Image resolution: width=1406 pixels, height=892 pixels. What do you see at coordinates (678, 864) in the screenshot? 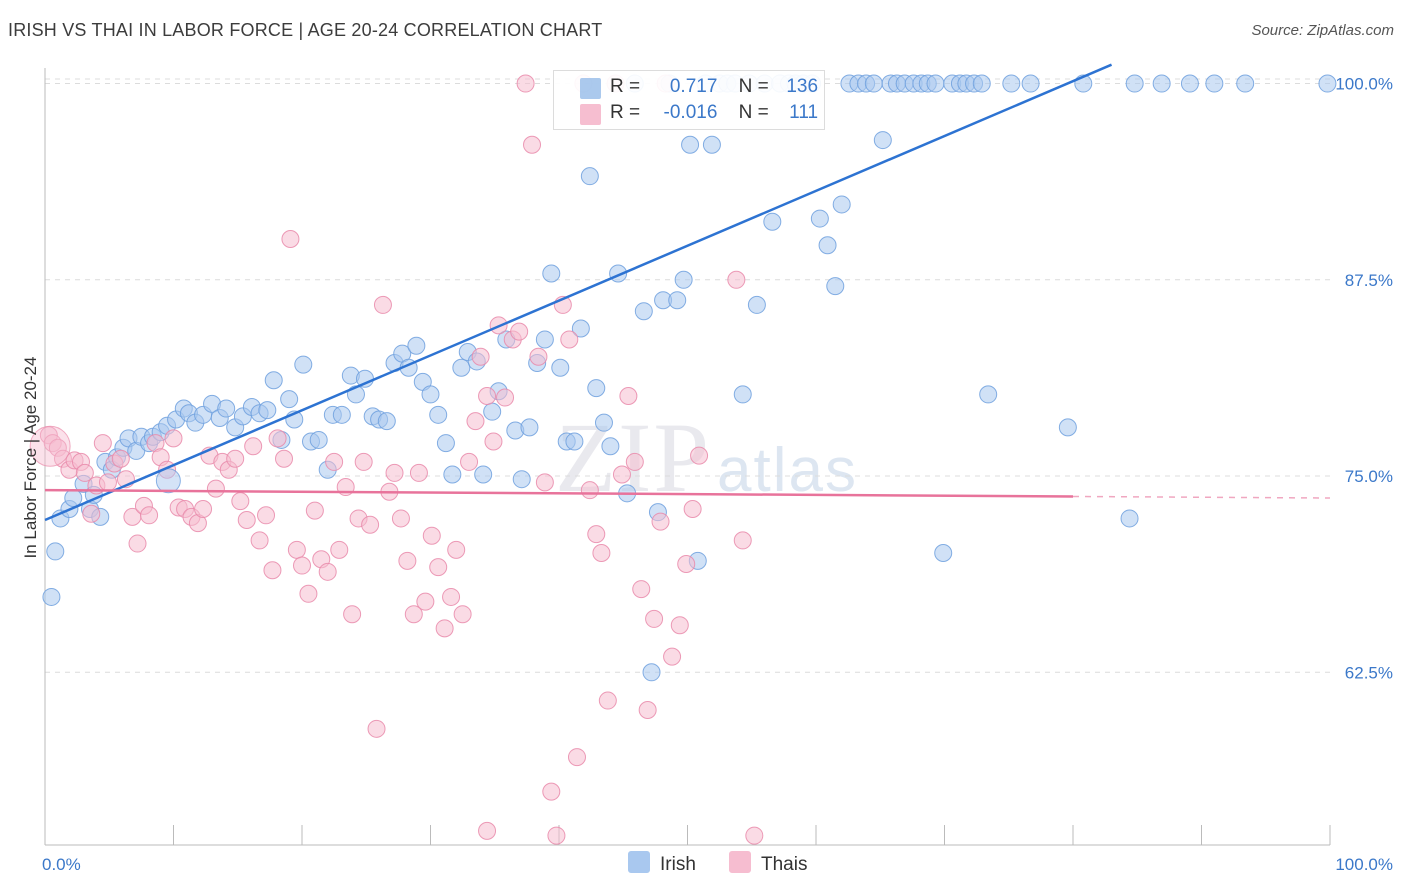
I see `bottom-legend-label-irish: Irish` at bounding box center [678, 864].